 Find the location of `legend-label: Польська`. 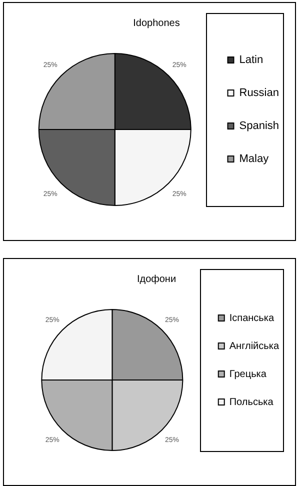

legend-label: Польська is located at coordinates (251, 402).